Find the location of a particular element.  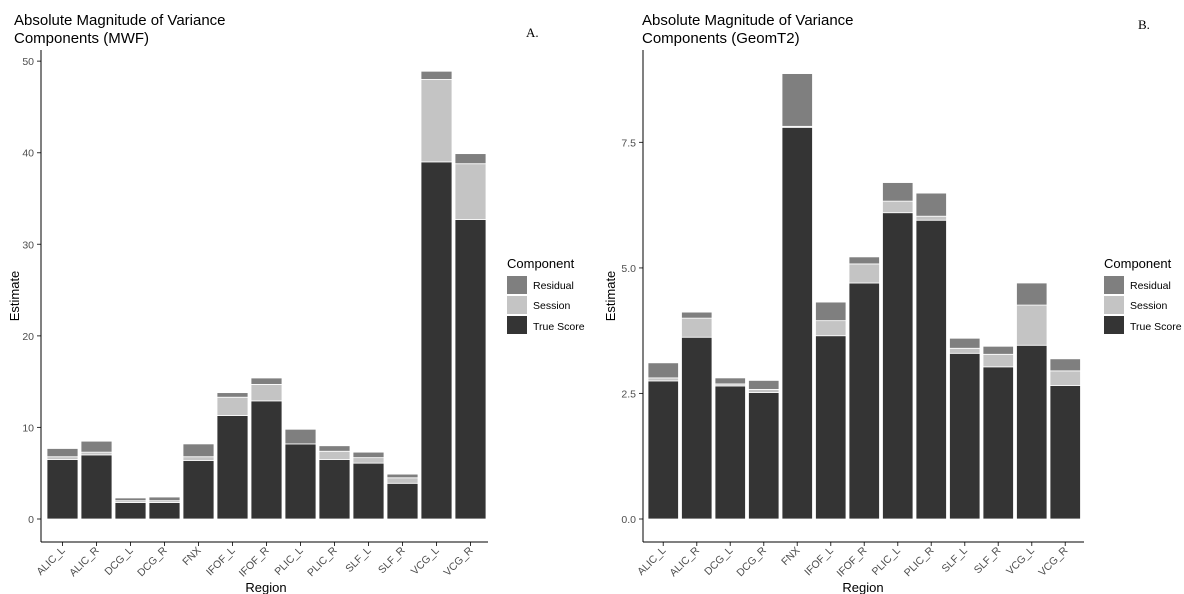

panel-b-bar-plic-l-session is located at coordinates (898, 207).